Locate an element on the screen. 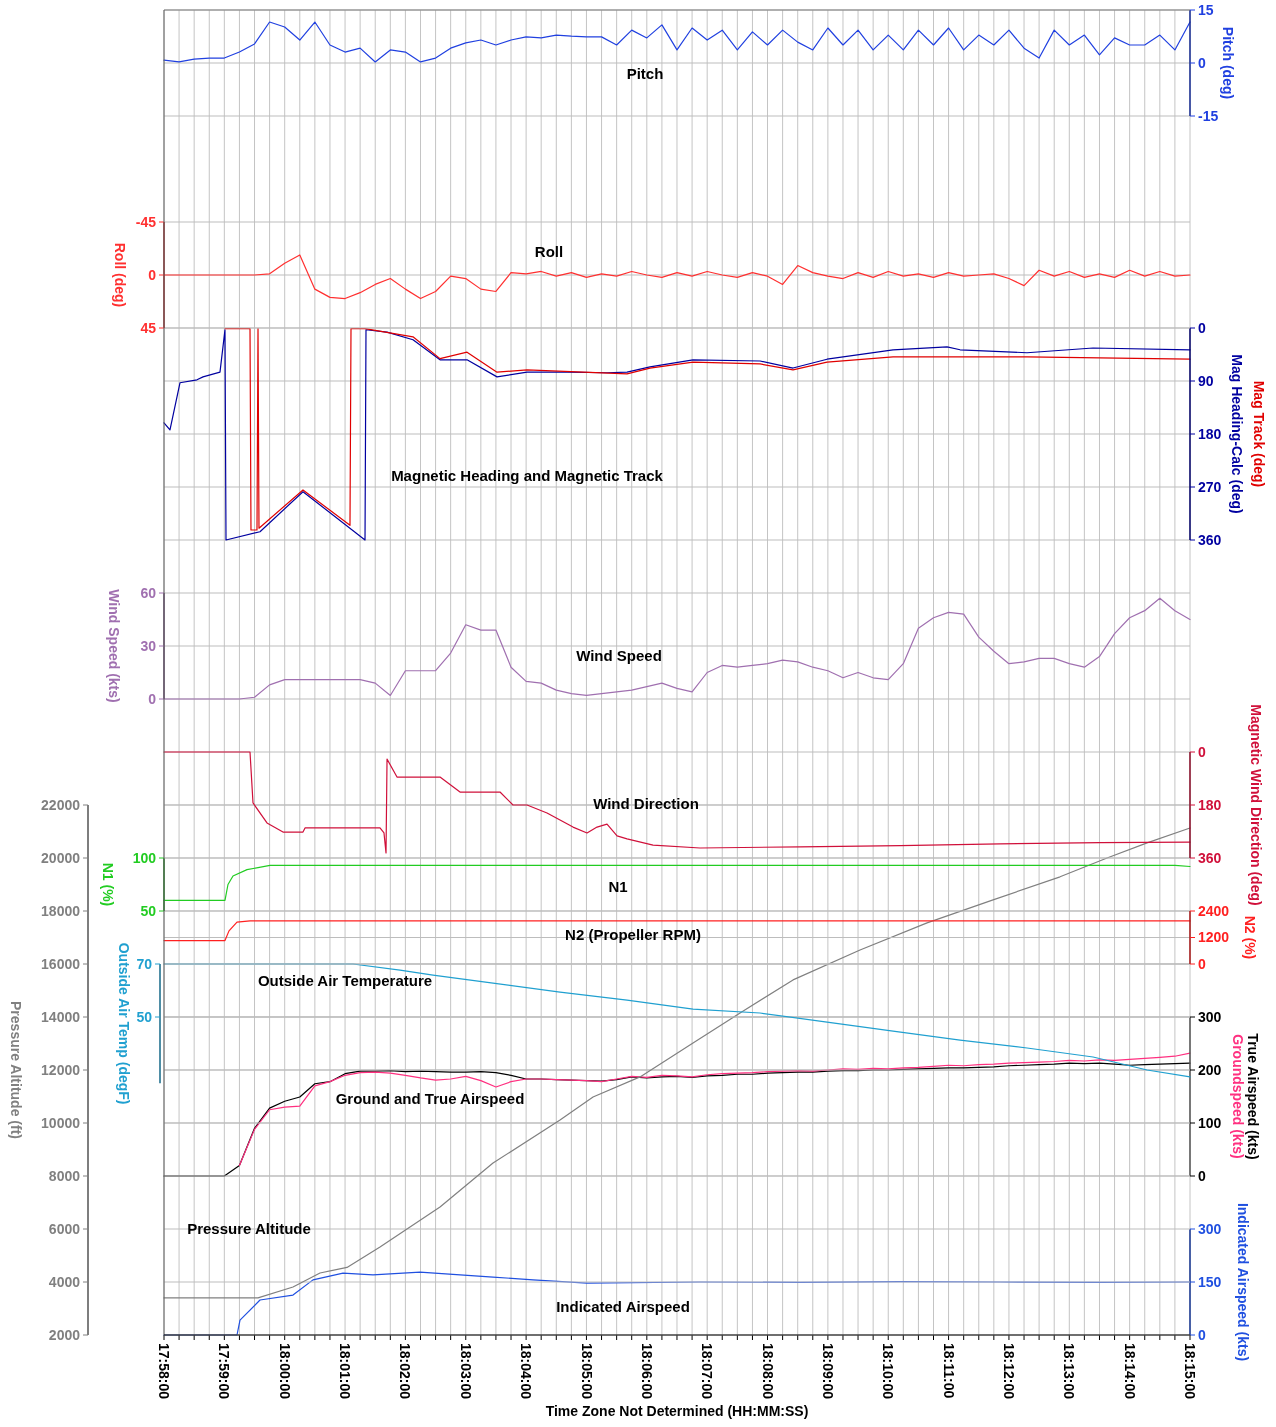  y-tick-label: 2000 is located at coordinates (64, 1334).